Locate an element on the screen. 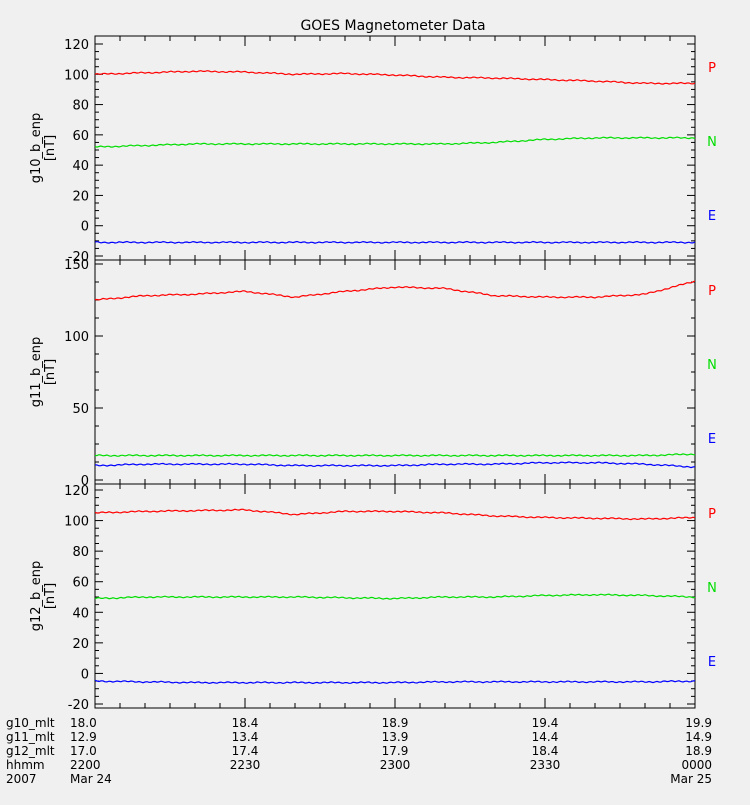 The image size is (750, 805). footer-value: 2330 is located at coordinates (545, 765).